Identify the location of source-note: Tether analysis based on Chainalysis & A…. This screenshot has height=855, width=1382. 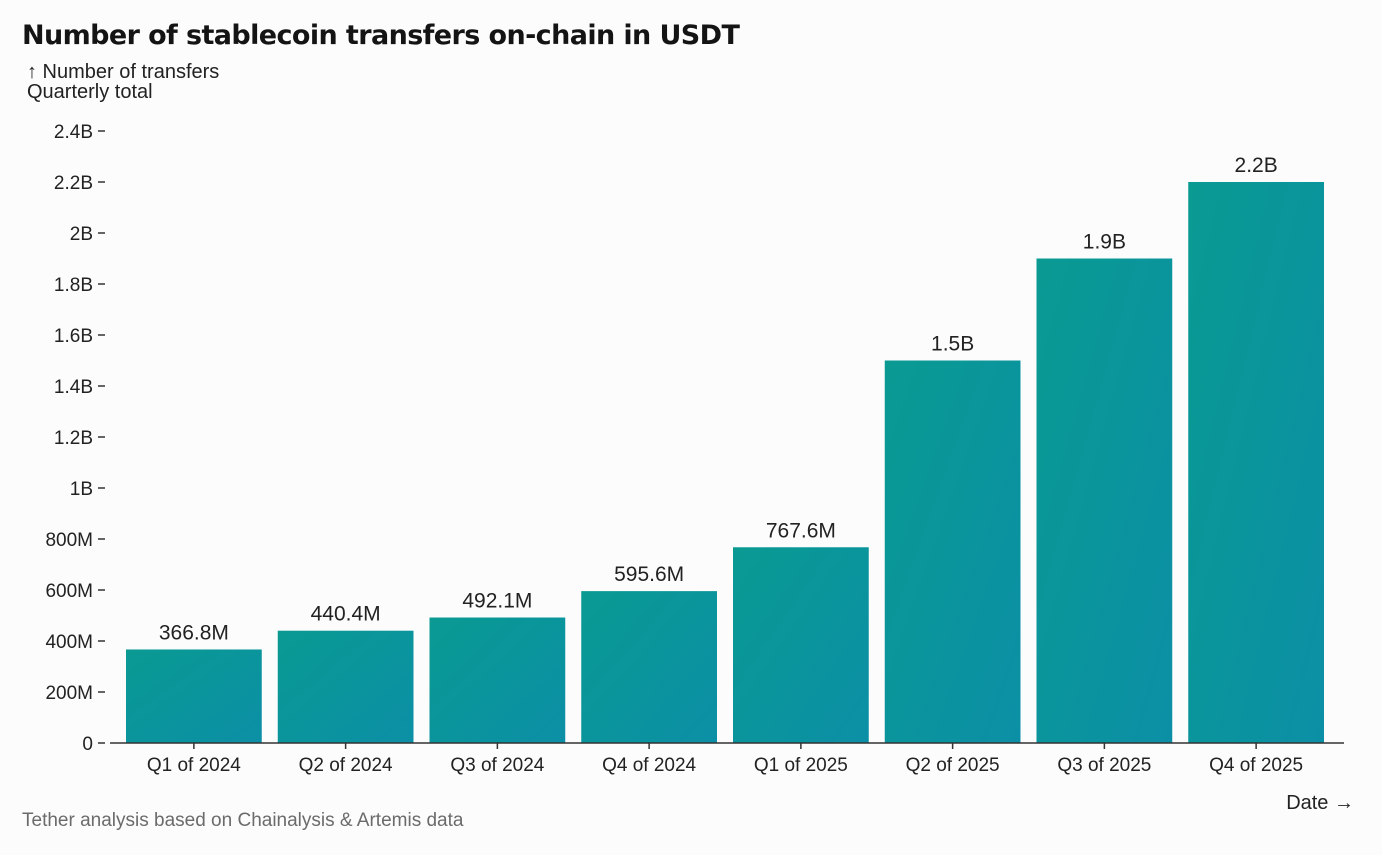
(243, 820).